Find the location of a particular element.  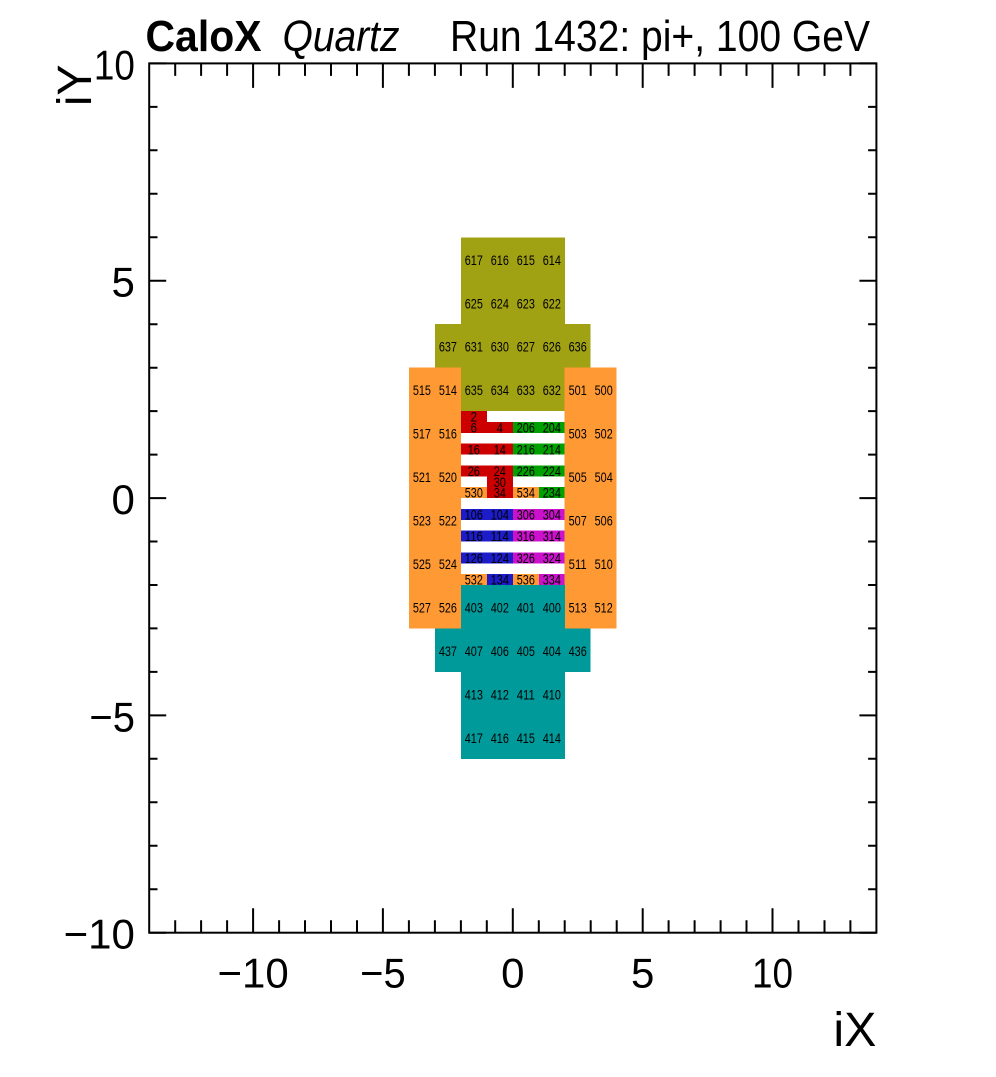

svg-text: 512 is located at coordinates (604, 608).